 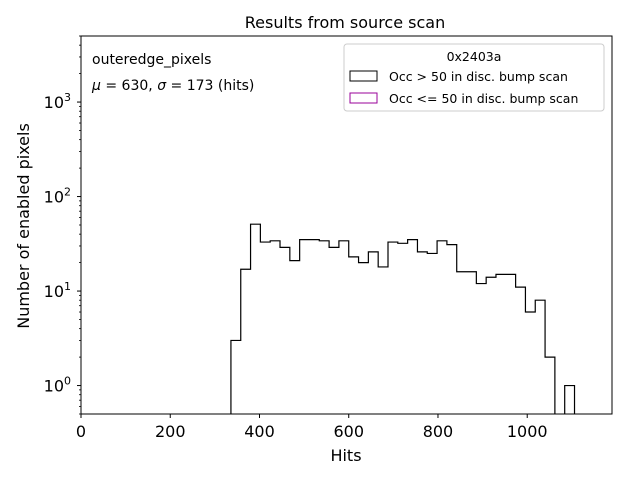 I want to click on sigma-symbol: σ, so click(x=162, y=86).